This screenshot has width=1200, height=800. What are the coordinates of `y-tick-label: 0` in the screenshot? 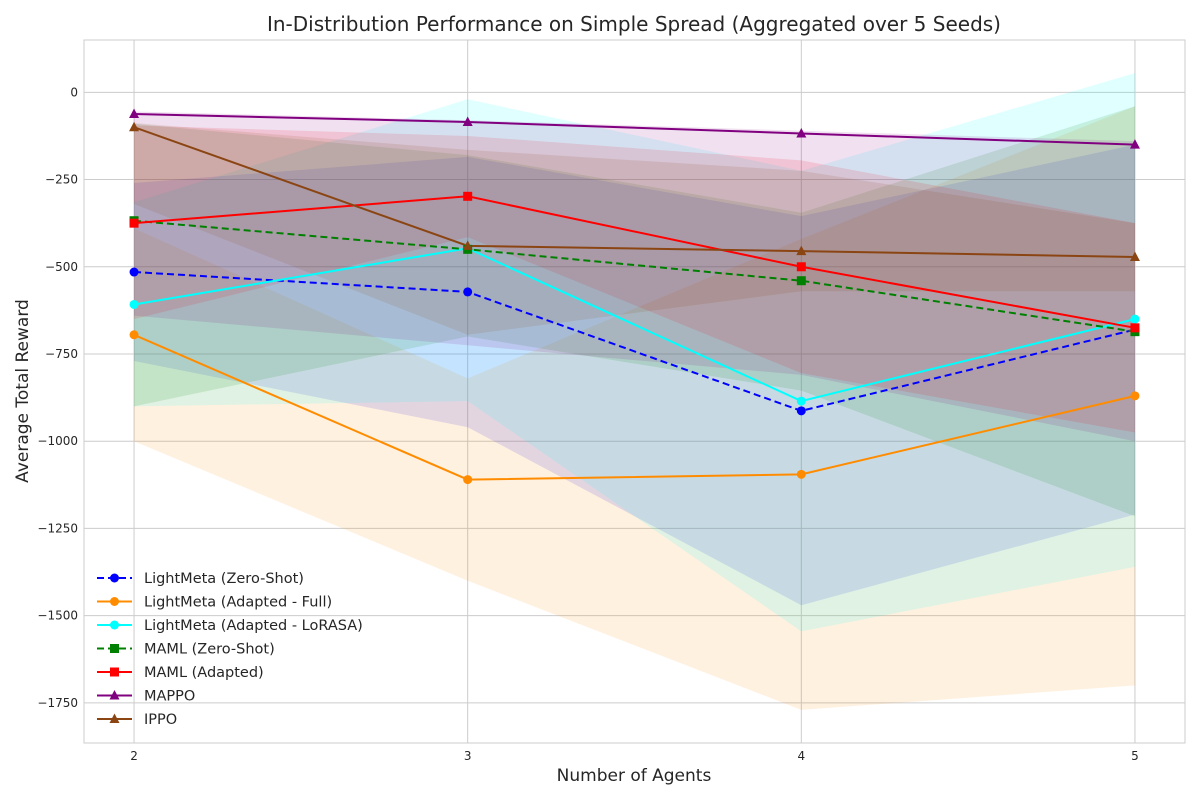 It's located at (74, 92).